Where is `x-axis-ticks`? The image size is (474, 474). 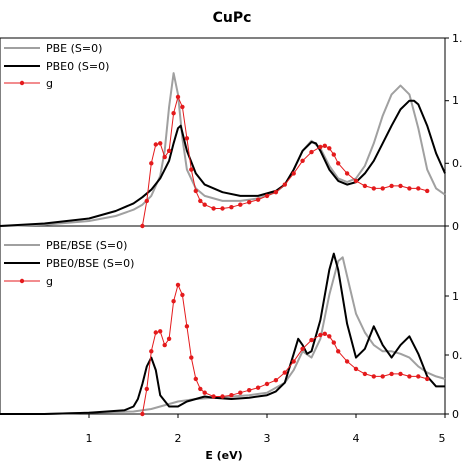 x-axis-ticks is located at coordinates (267, 416).